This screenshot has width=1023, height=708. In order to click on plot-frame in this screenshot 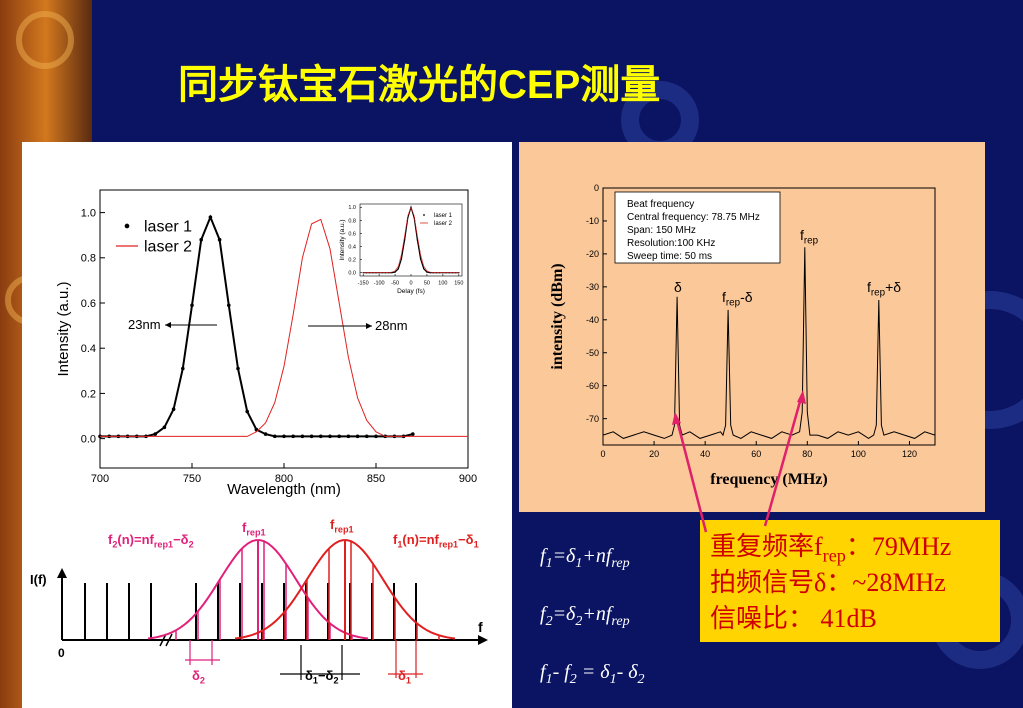, I will do `click(769, 316)`.